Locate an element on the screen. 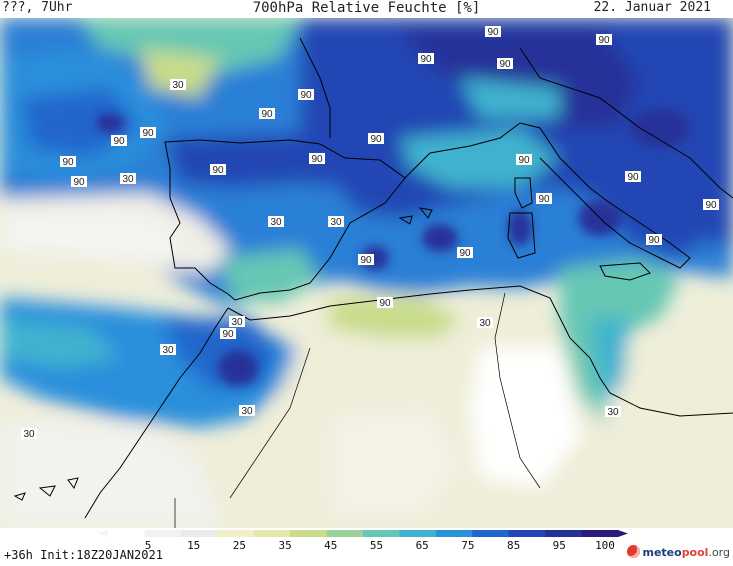  colorbar-tick: 35 is located at coordinates (285, 545).